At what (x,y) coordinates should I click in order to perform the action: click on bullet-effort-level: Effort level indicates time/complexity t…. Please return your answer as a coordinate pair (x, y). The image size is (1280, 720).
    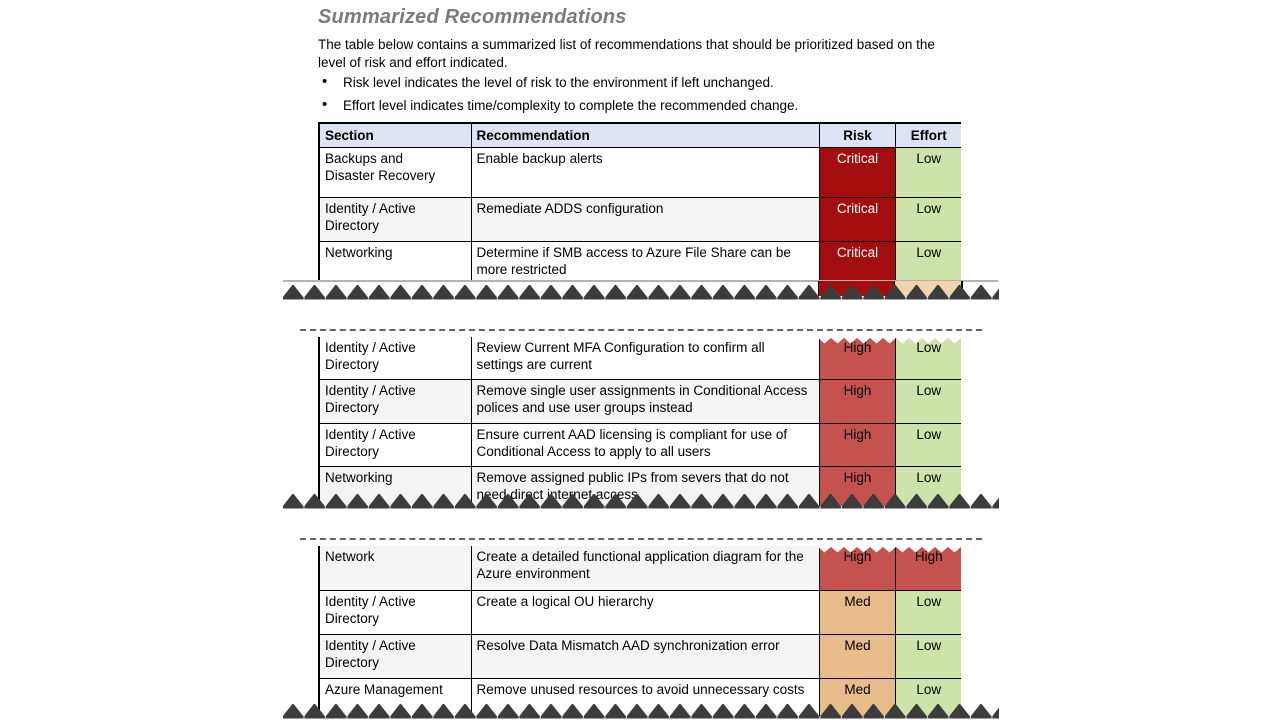
    Looking at the image, I should click on (651, 105).